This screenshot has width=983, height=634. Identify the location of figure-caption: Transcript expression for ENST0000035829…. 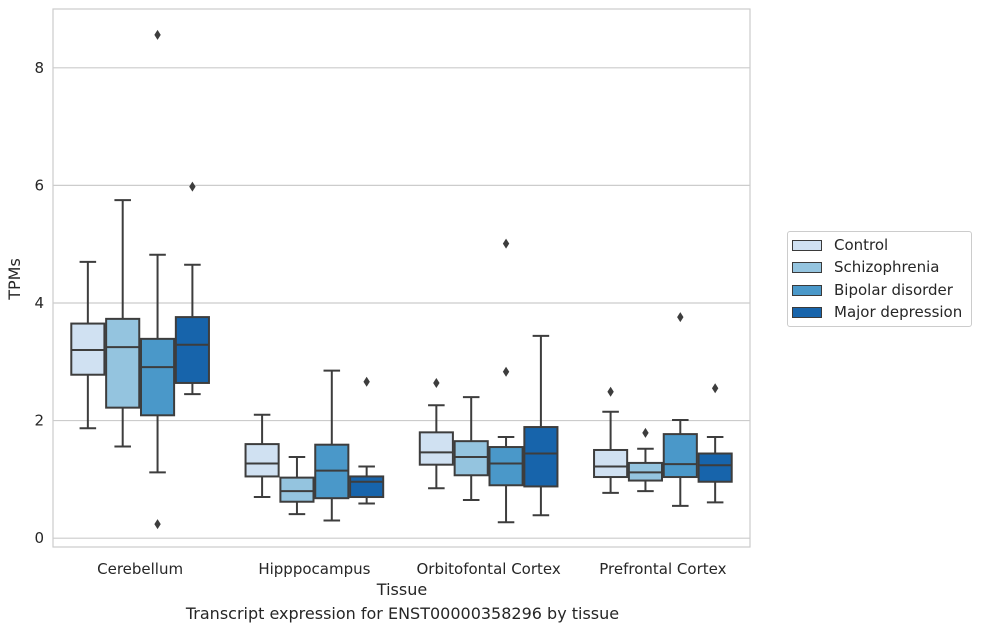
(402, 613).